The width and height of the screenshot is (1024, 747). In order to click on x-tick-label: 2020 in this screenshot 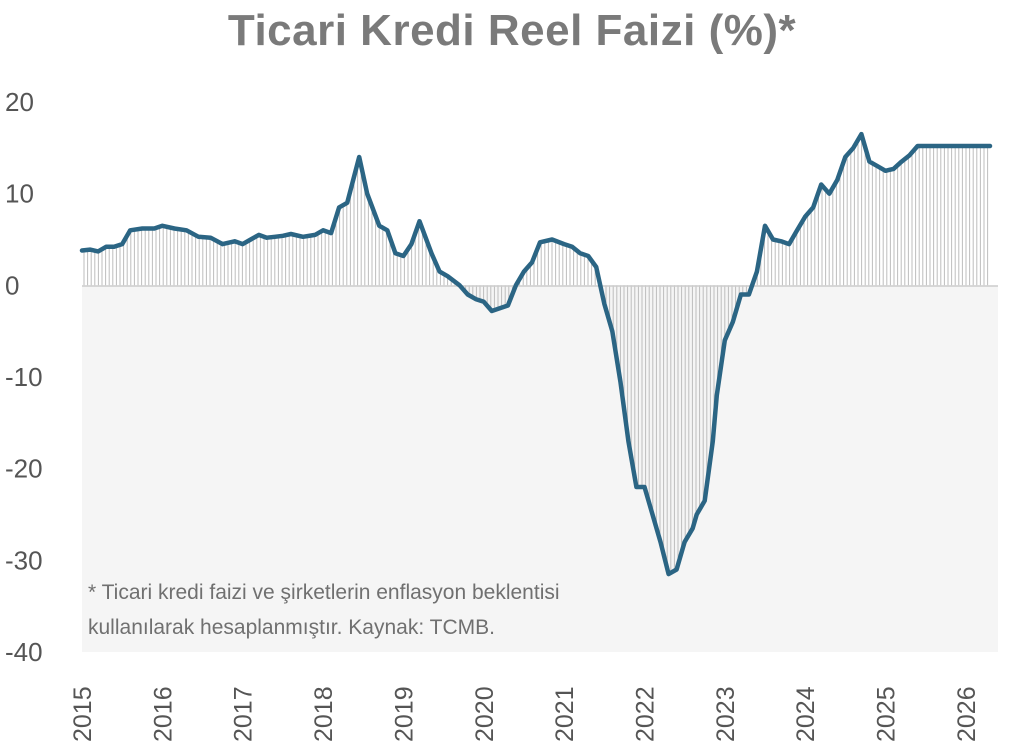, I will do `click(485, 714)`.